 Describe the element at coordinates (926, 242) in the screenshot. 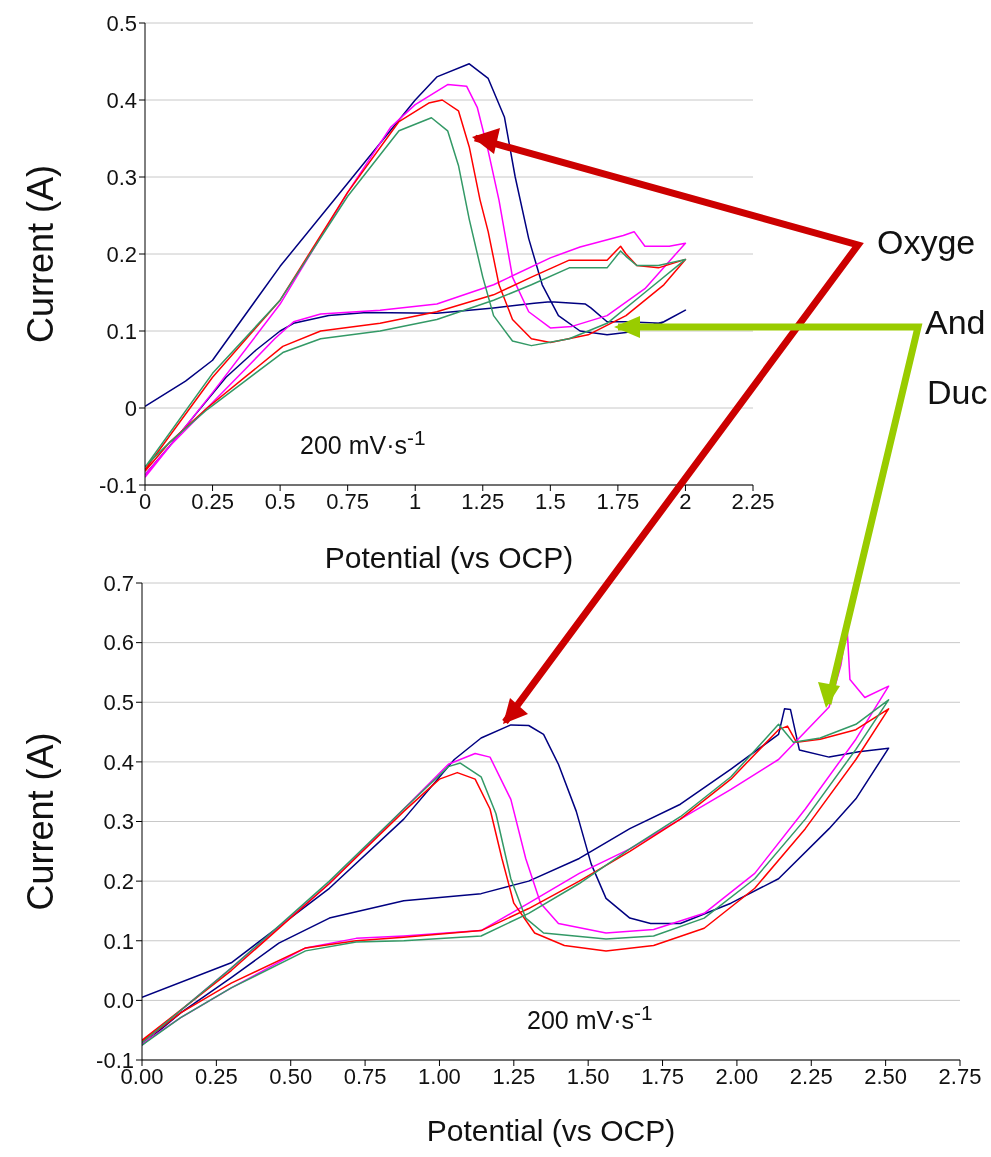

I see `text: Oxyge` at that location.